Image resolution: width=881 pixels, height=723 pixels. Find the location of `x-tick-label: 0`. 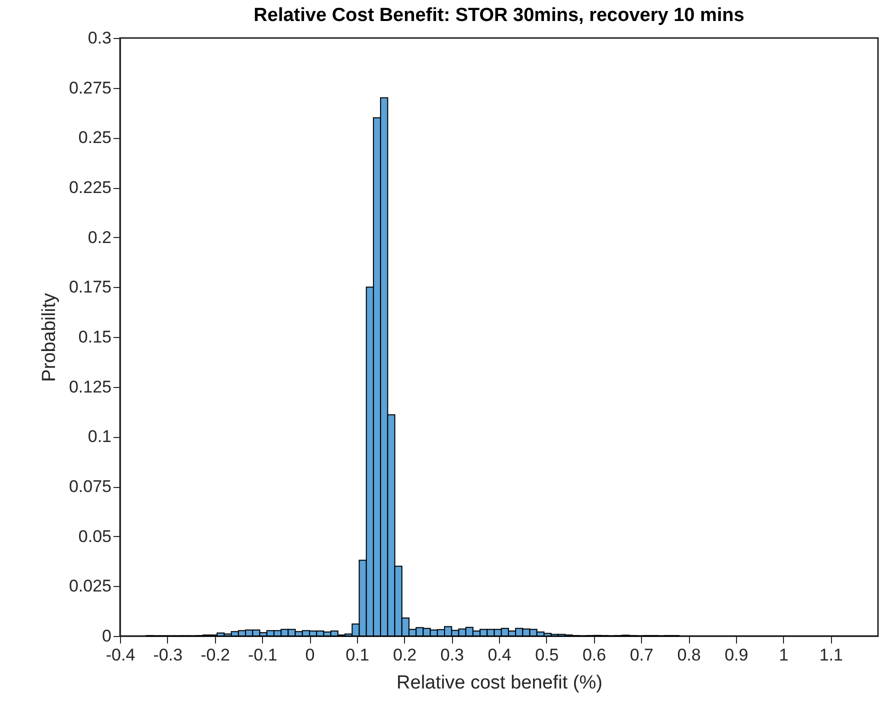

x-tick-label: 0 is located at coordinates (310, 655).